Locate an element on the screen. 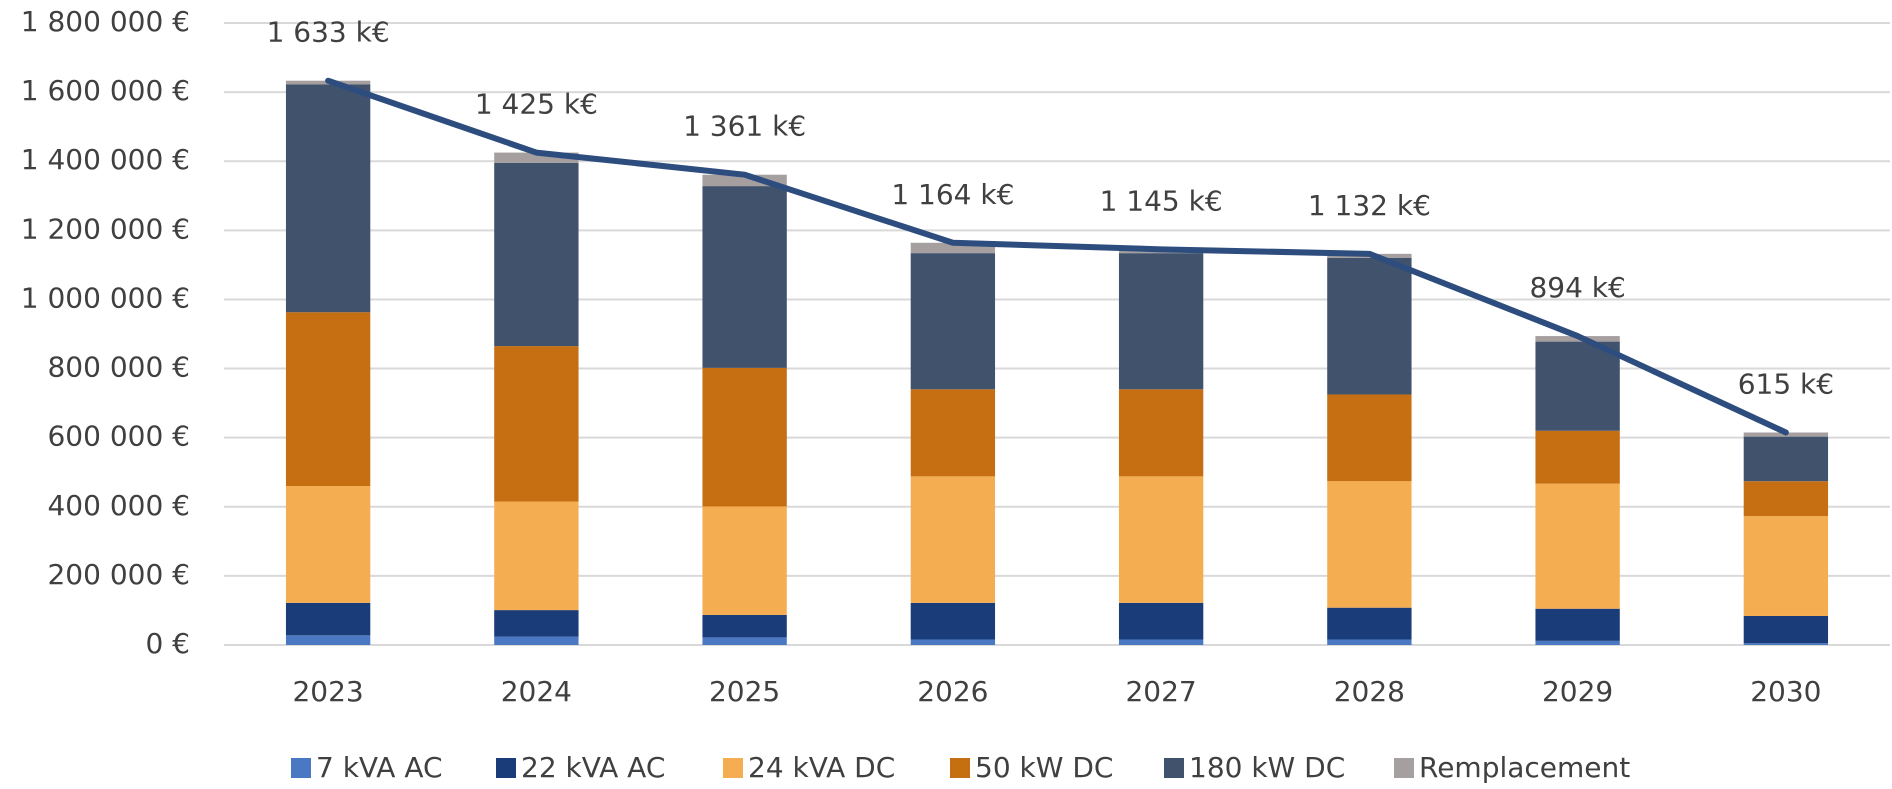  x-tick-label: 2029 is located at coordinates (1577, 691).